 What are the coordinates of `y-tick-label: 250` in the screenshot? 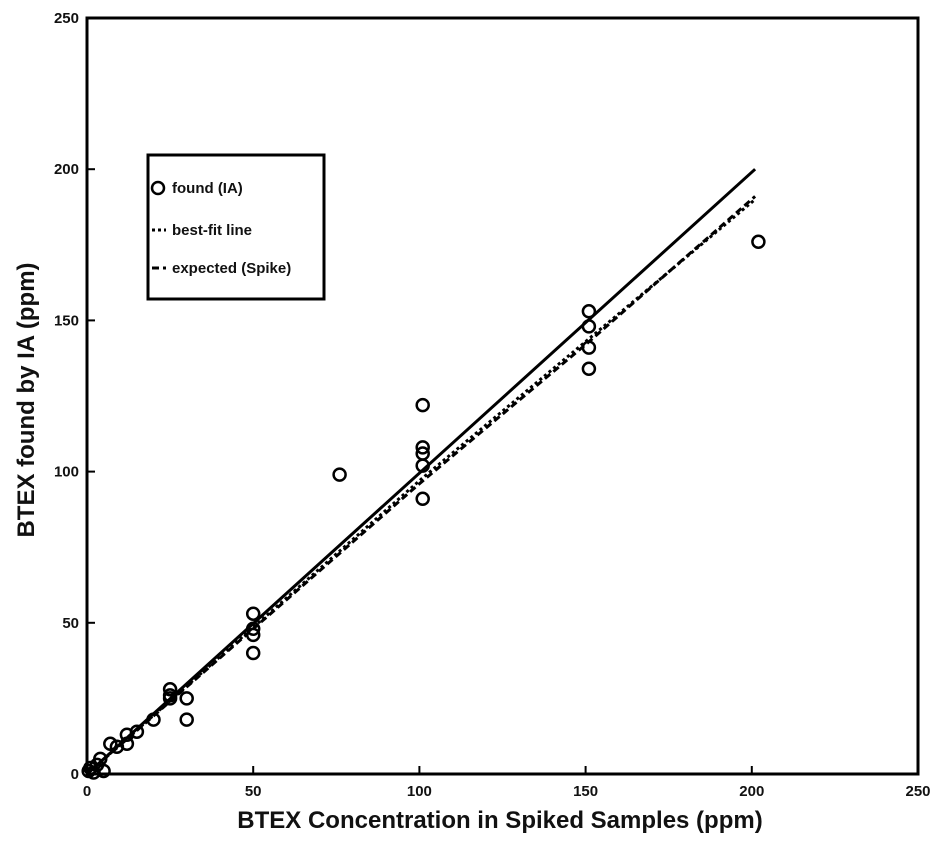 It's located at (66, 18).